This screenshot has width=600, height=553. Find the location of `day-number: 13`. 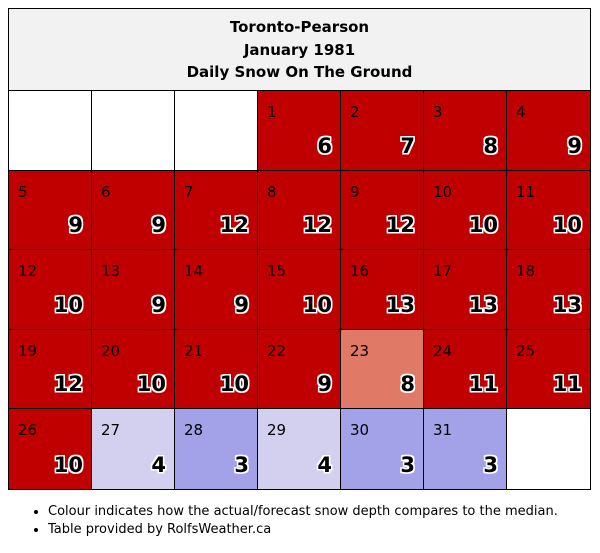

day-number: 13 is located at coordinates (111, 271).